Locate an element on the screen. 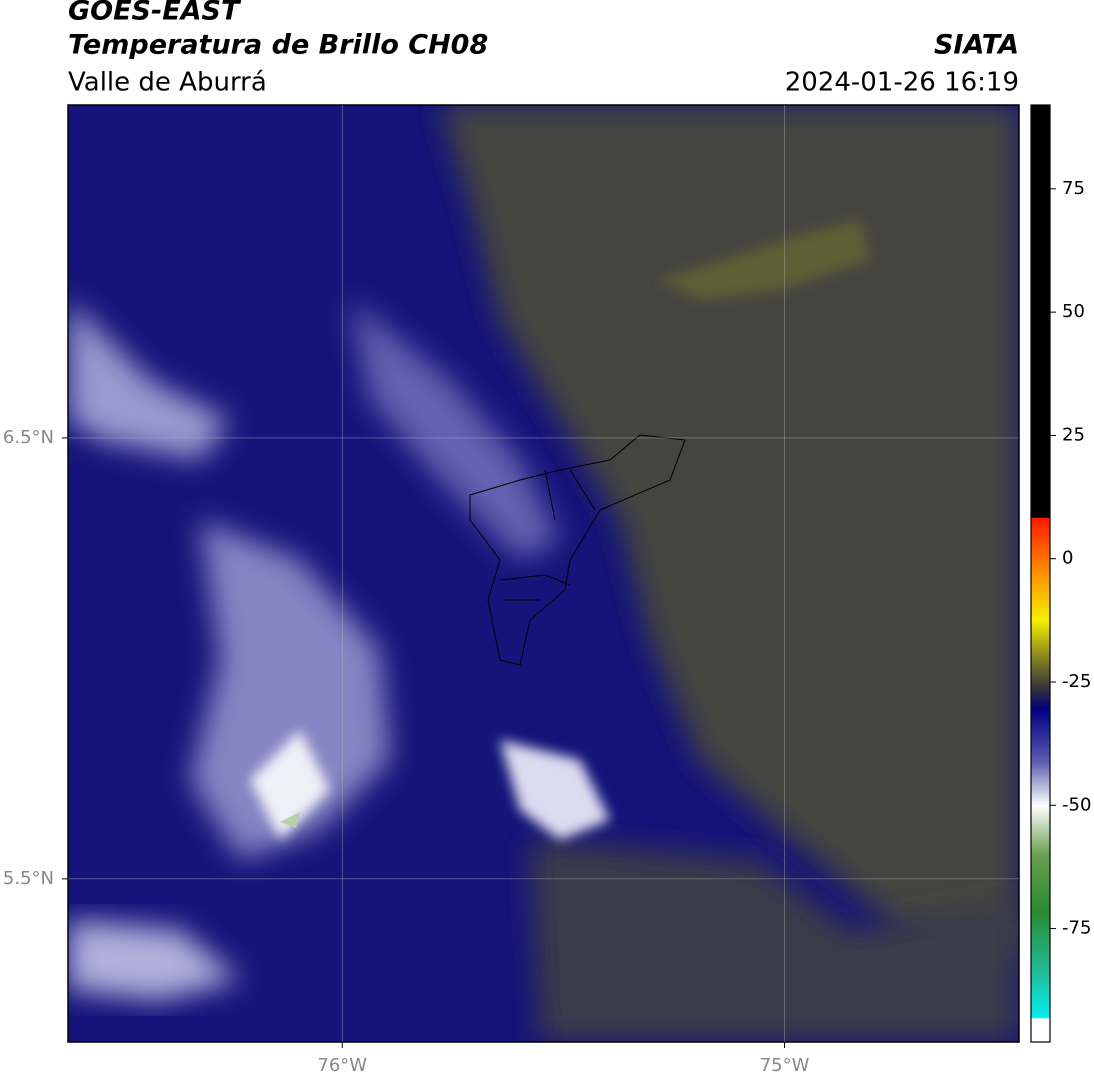 This screenshot has width=1094, height=1078. colorbar-tick-label: -50 is located at coordinates (1076, 804).